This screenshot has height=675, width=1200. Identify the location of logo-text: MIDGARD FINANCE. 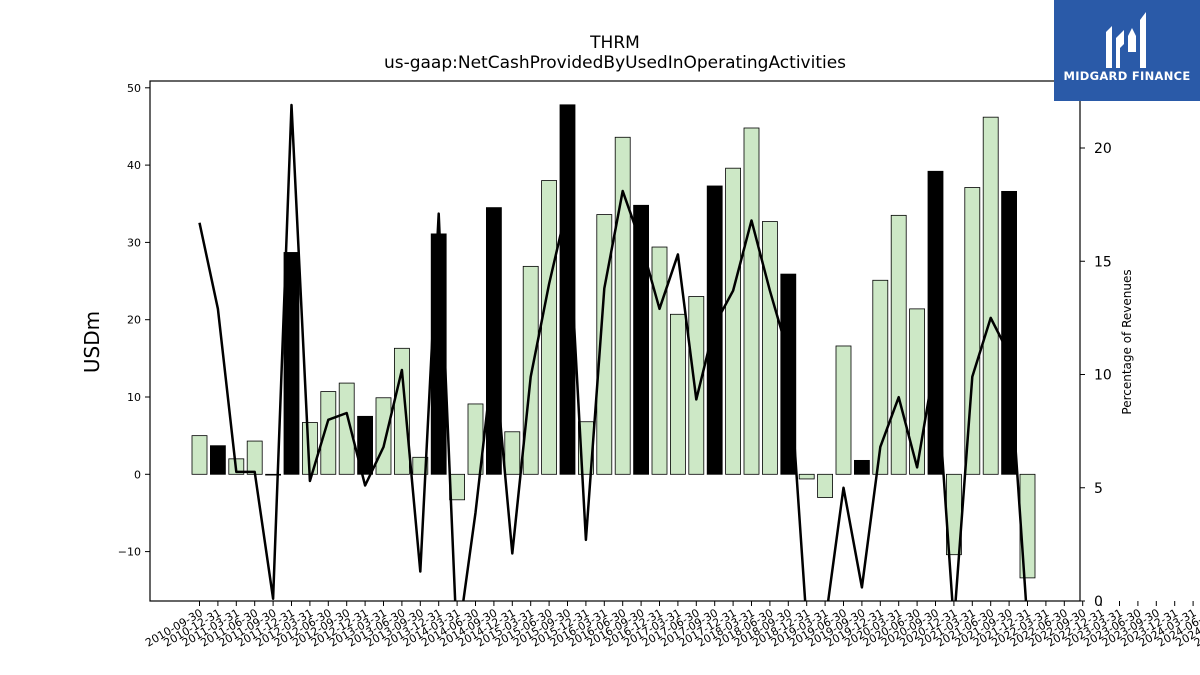
(1127, 76).